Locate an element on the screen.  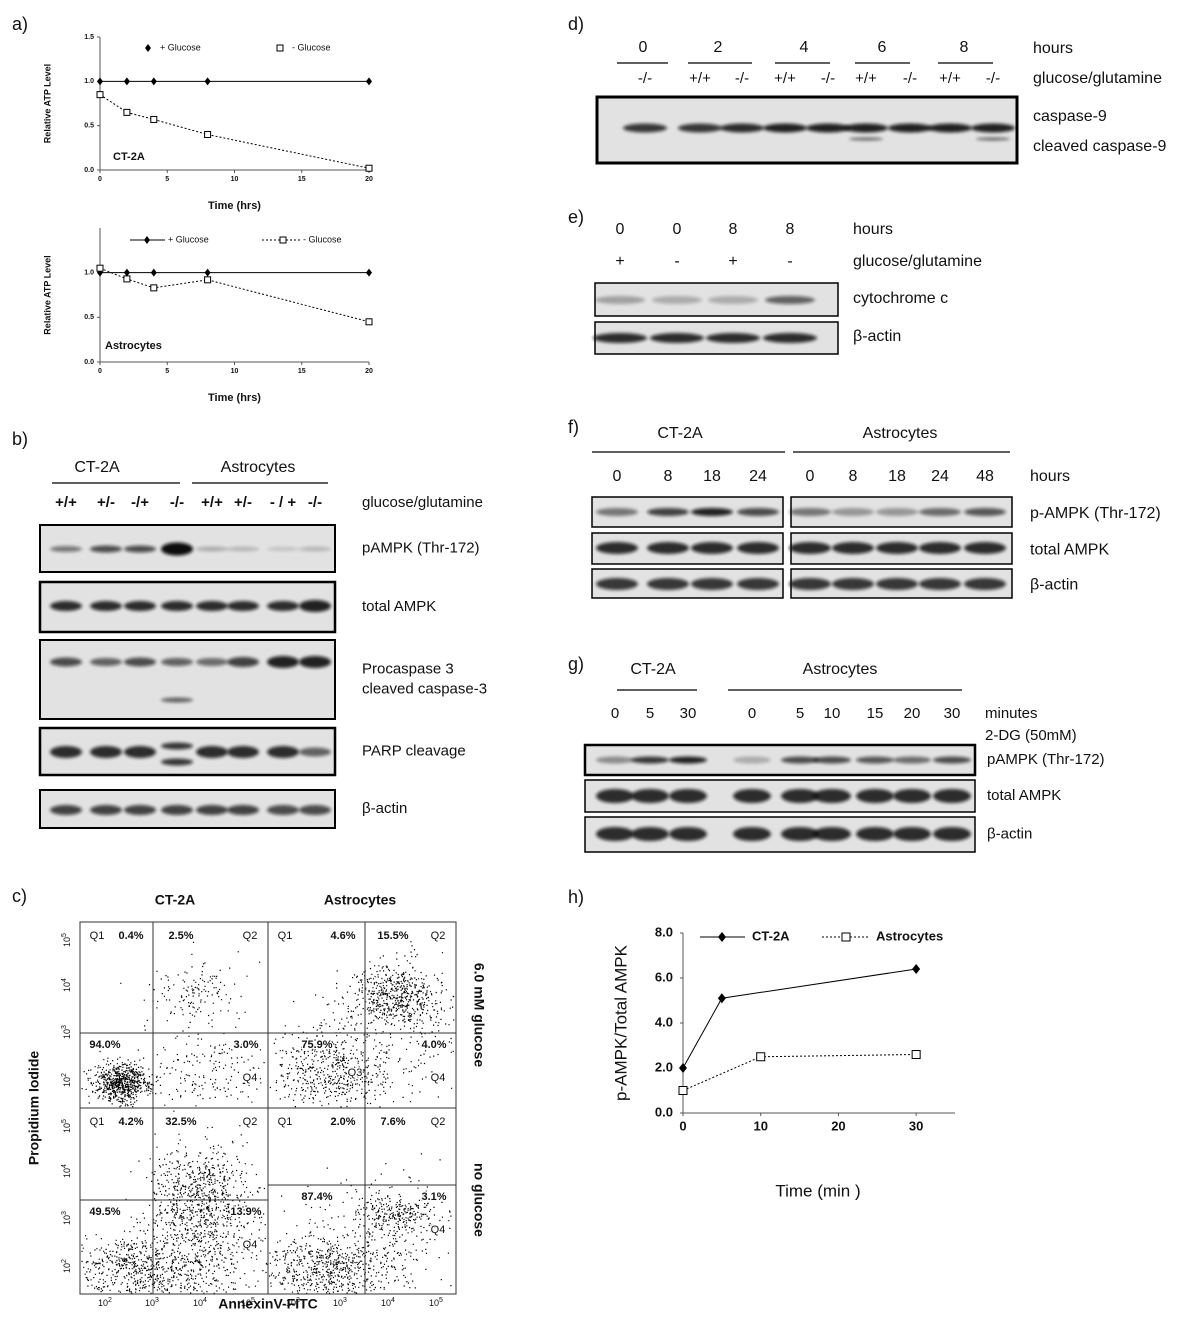
lane-label: 2 is located at coordinates (718, 47).